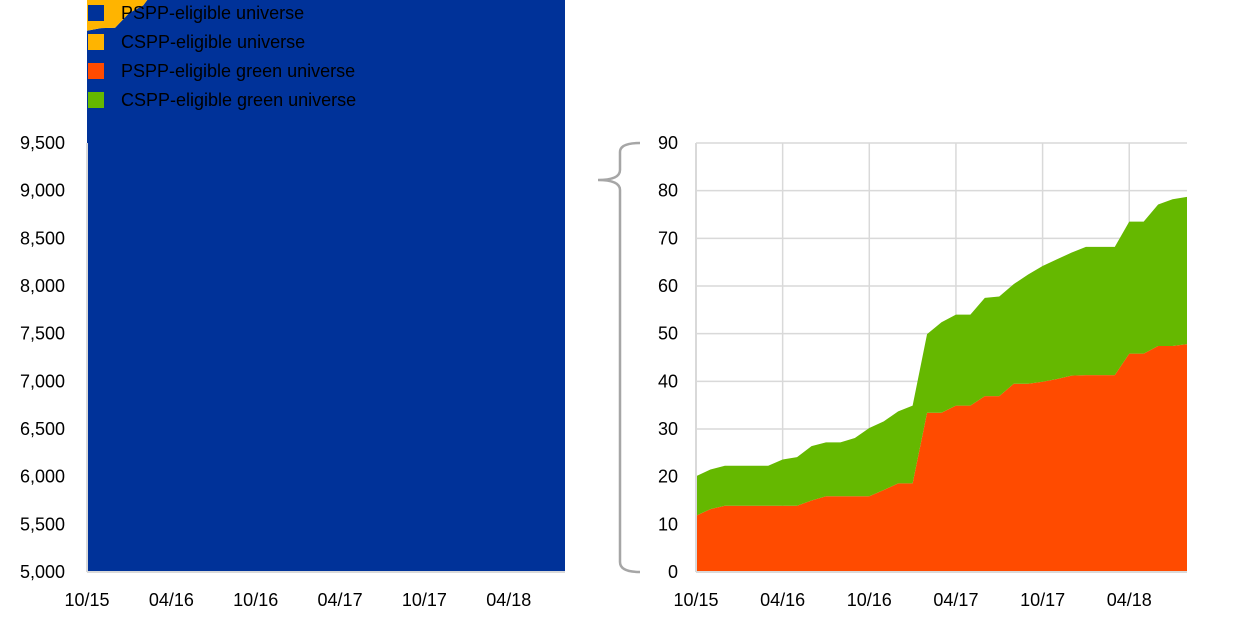 The width and height of the screenshot is (1240, 618). Describe the element at coordinates (213, 42) in the screenshot. I see `legend-label: CSPP-eligible universe` at that location.